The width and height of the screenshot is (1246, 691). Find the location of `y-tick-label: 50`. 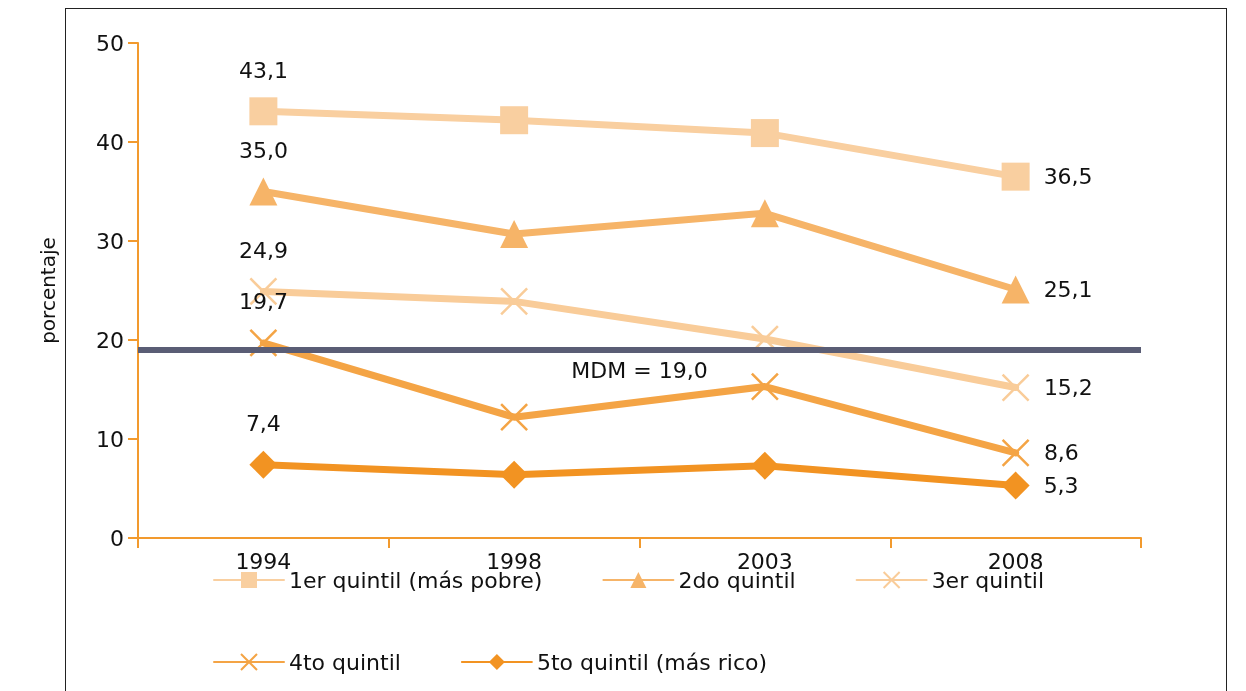

y-tick-label: 50 is located at coordinates (110, 43).